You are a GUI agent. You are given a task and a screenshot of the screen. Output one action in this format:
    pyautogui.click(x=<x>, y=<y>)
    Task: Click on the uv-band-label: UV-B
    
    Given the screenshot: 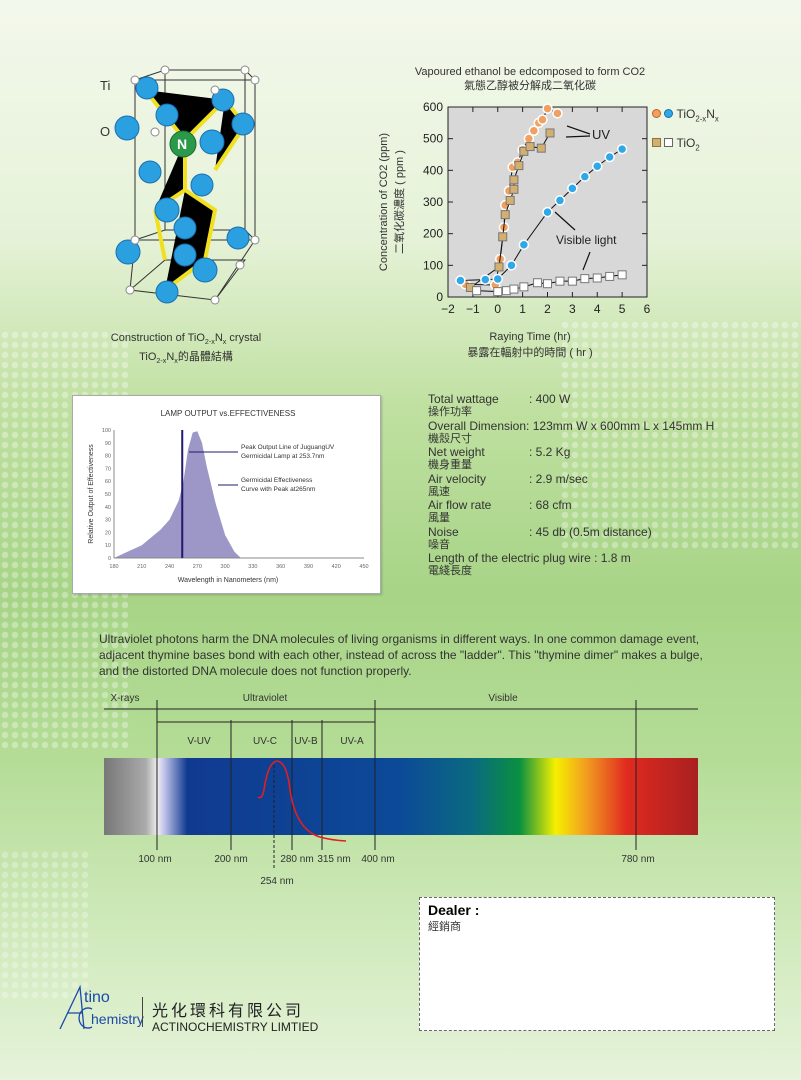 What is the action you would take?
    pyautogui.click(x=306, y=741)
    